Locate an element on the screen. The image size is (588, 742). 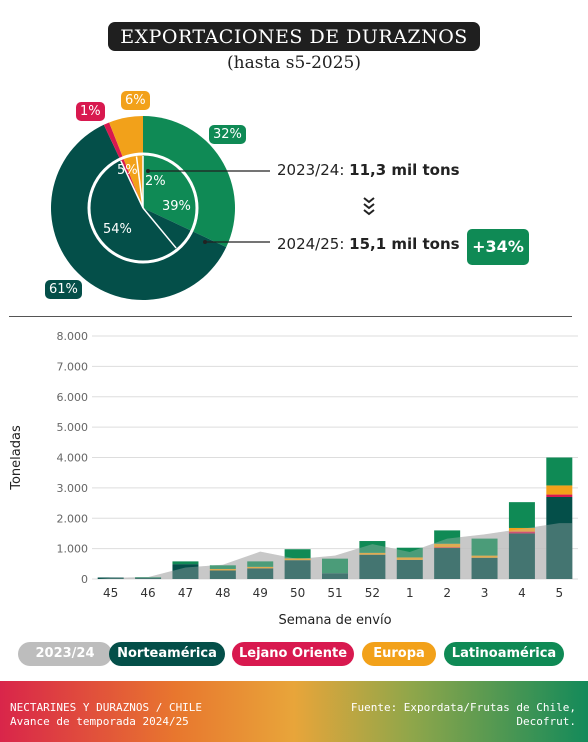
y-tick-label: 3.000 is located at coordinates (73, 488).